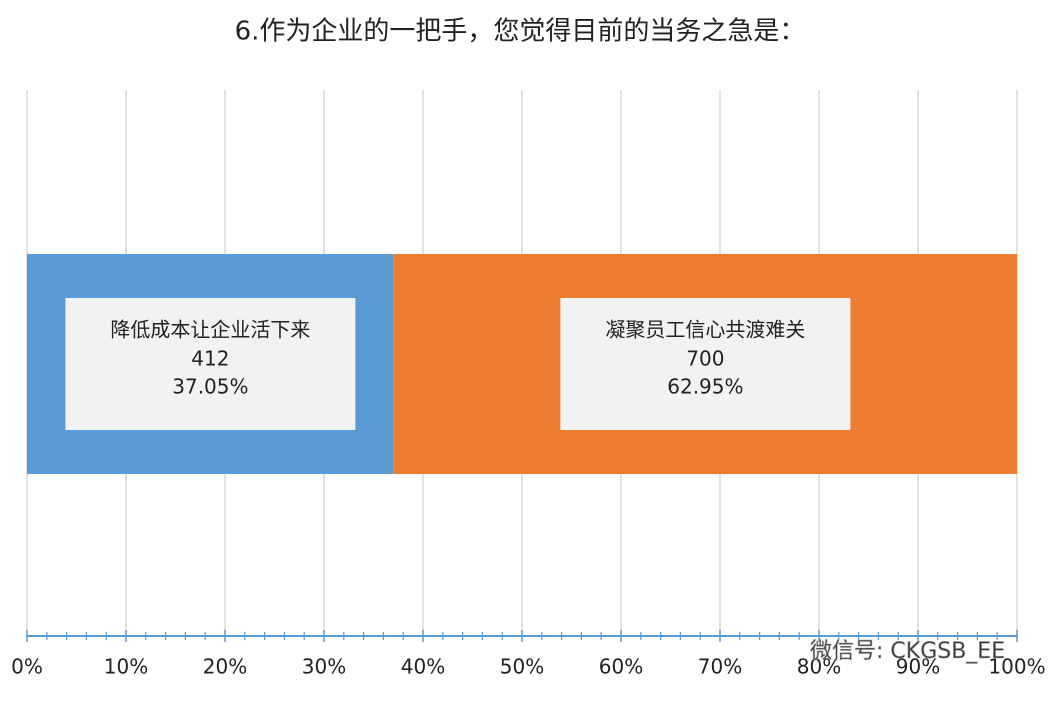  What do you see at coordinates (918, 667) in the screenshot?
I see `x-tick-label: 90%` at bounding box center [918, 667].